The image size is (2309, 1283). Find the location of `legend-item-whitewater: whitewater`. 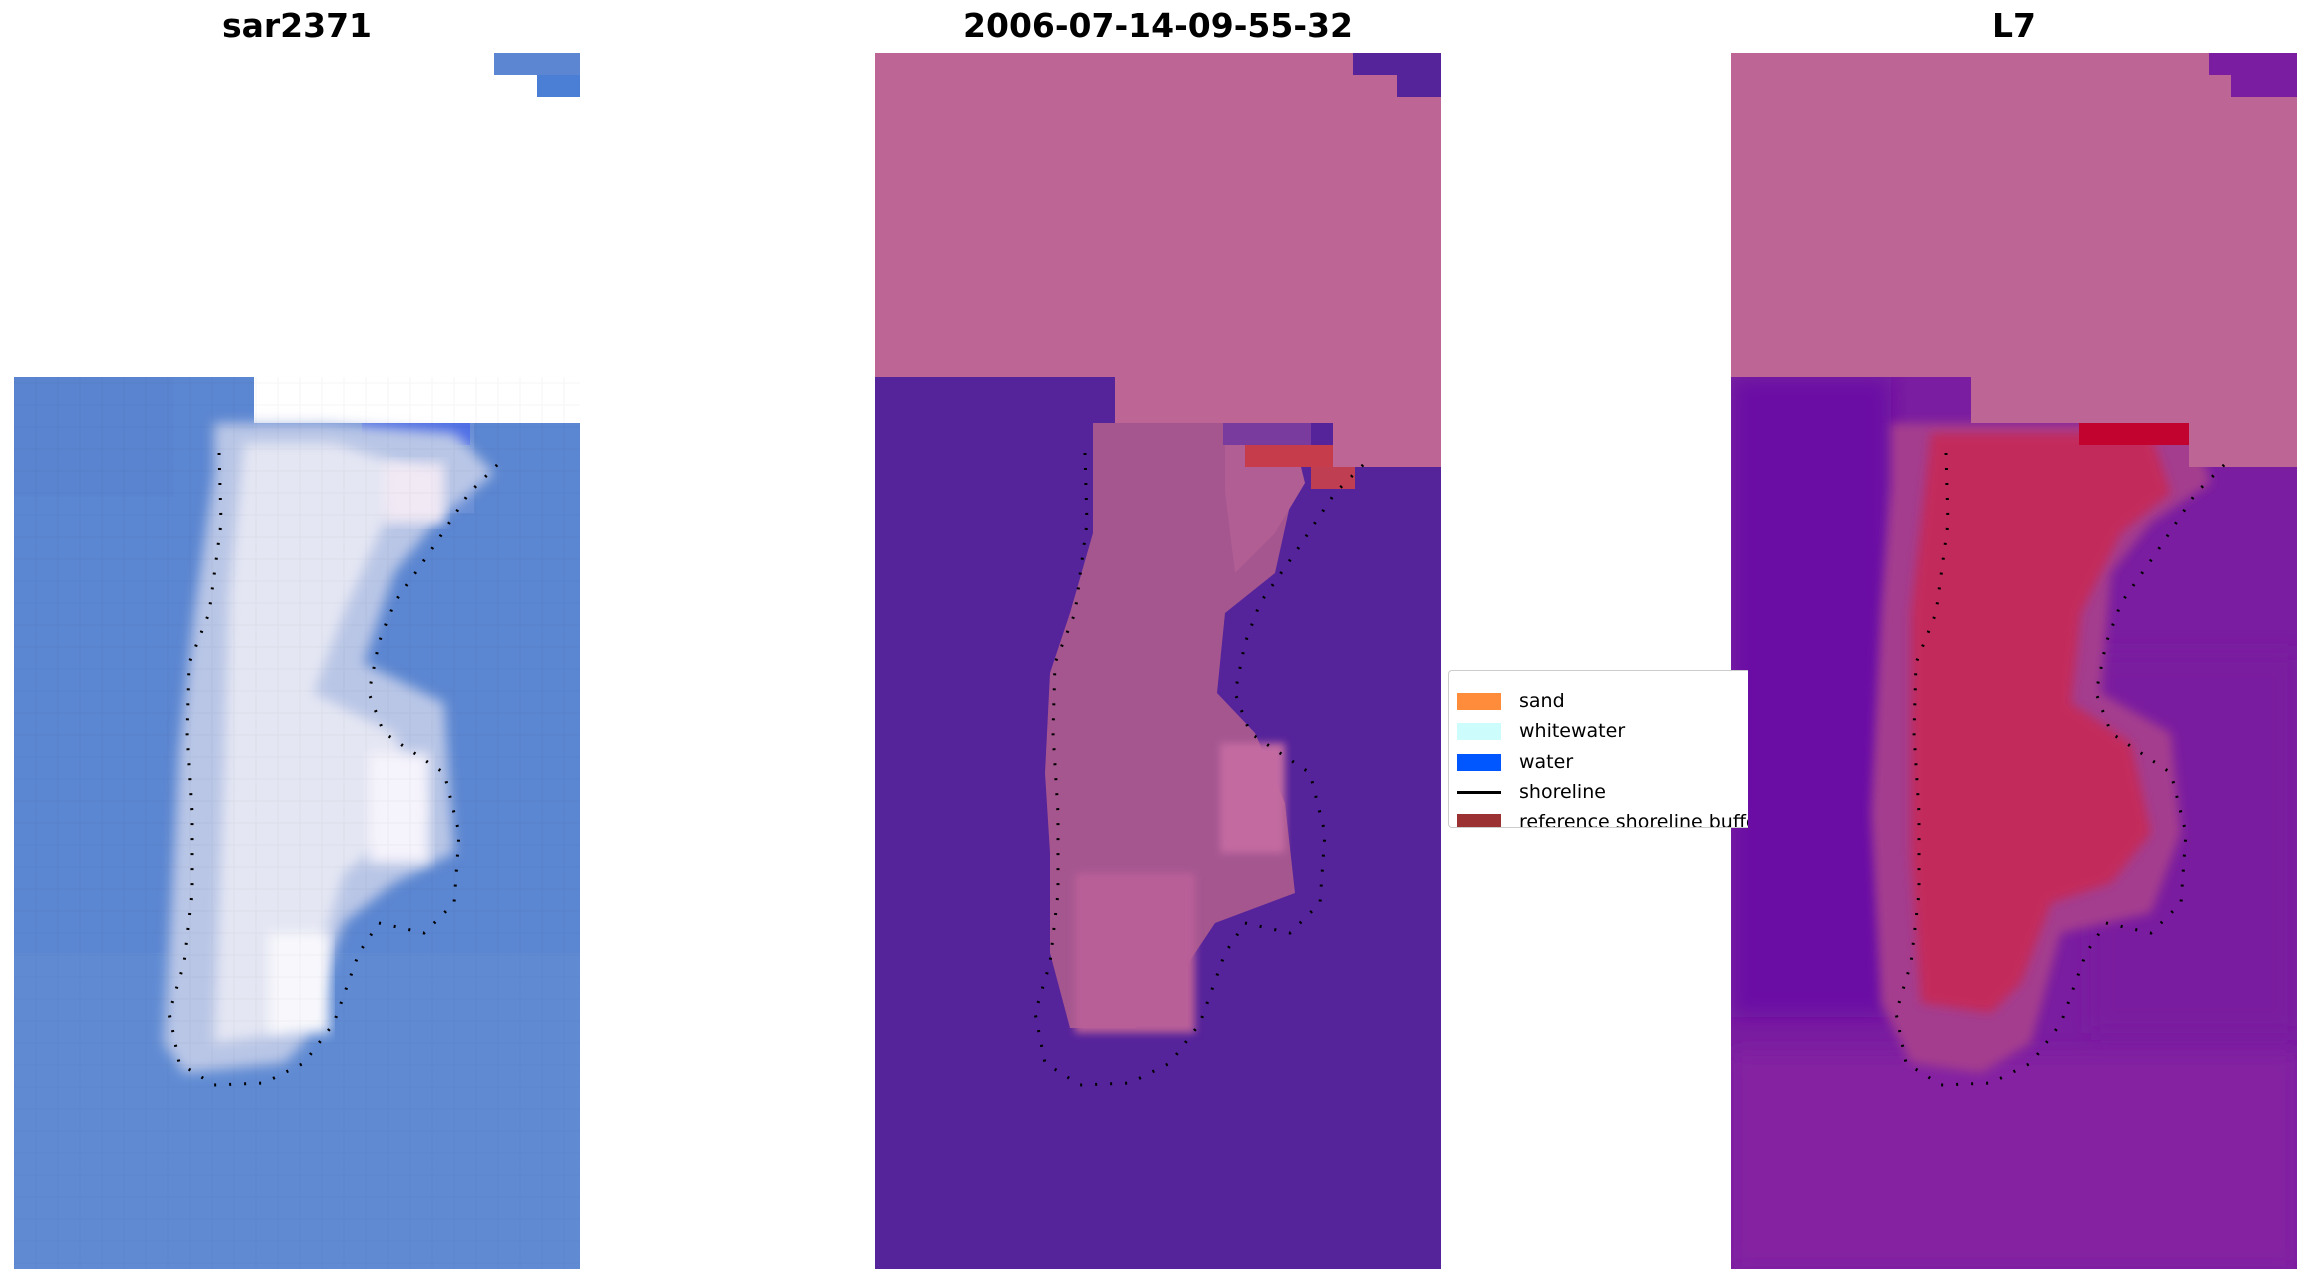

legend-item-whitewater: whitewater is located at coordinates (1541, 731).